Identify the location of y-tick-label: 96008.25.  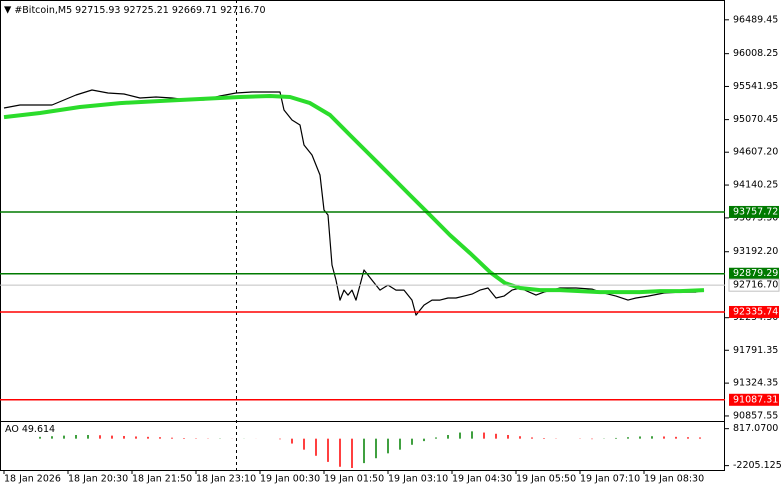
(755, 53).